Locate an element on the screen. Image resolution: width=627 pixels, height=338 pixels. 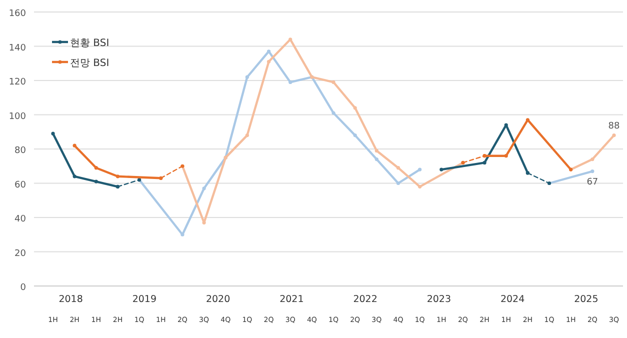
y-tick-label: 140 is located at coordinates (17, 48).